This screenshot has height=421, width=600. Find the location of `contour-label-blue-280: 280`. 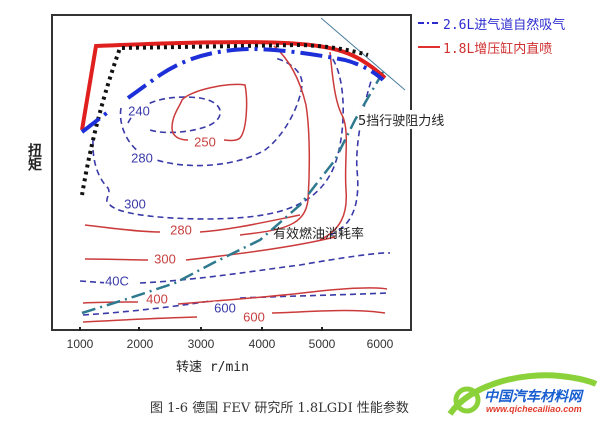

contour-label-blue-280: 280 is located at coordinates (142, 158).